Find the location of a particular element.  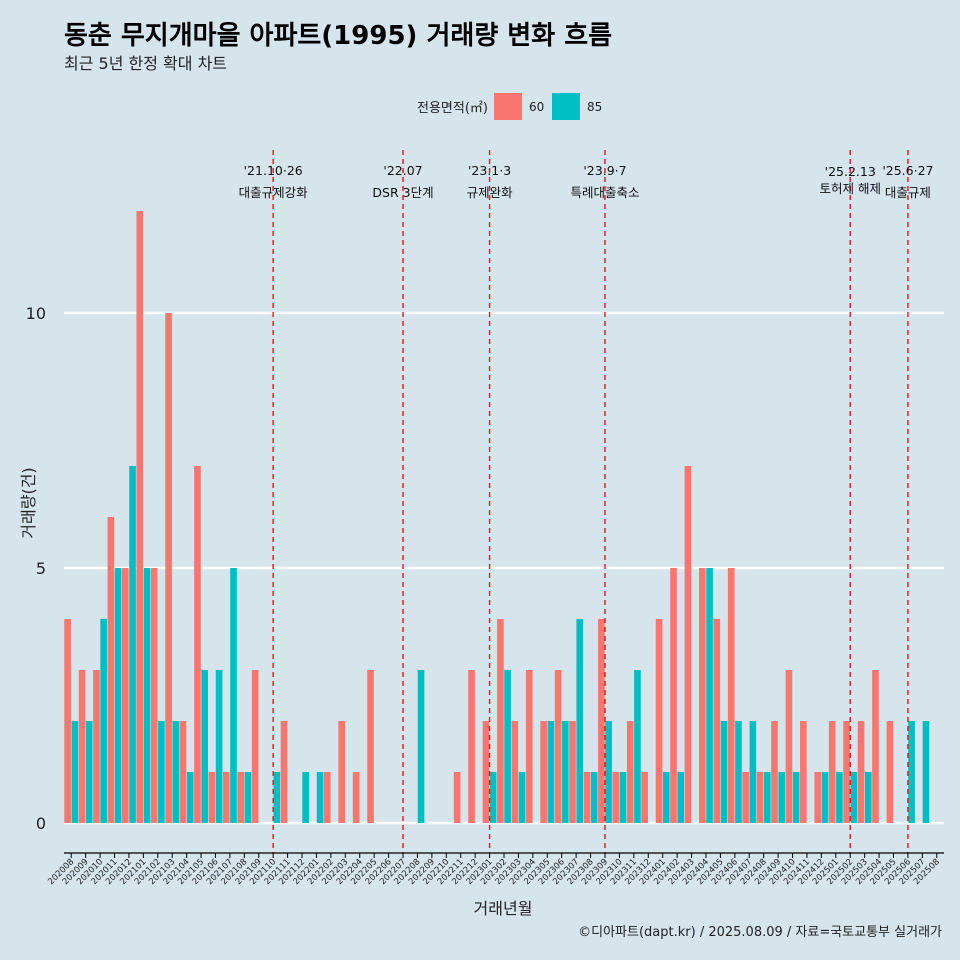

event-label: 대출규제강화 is located at coordinates (274, 192).